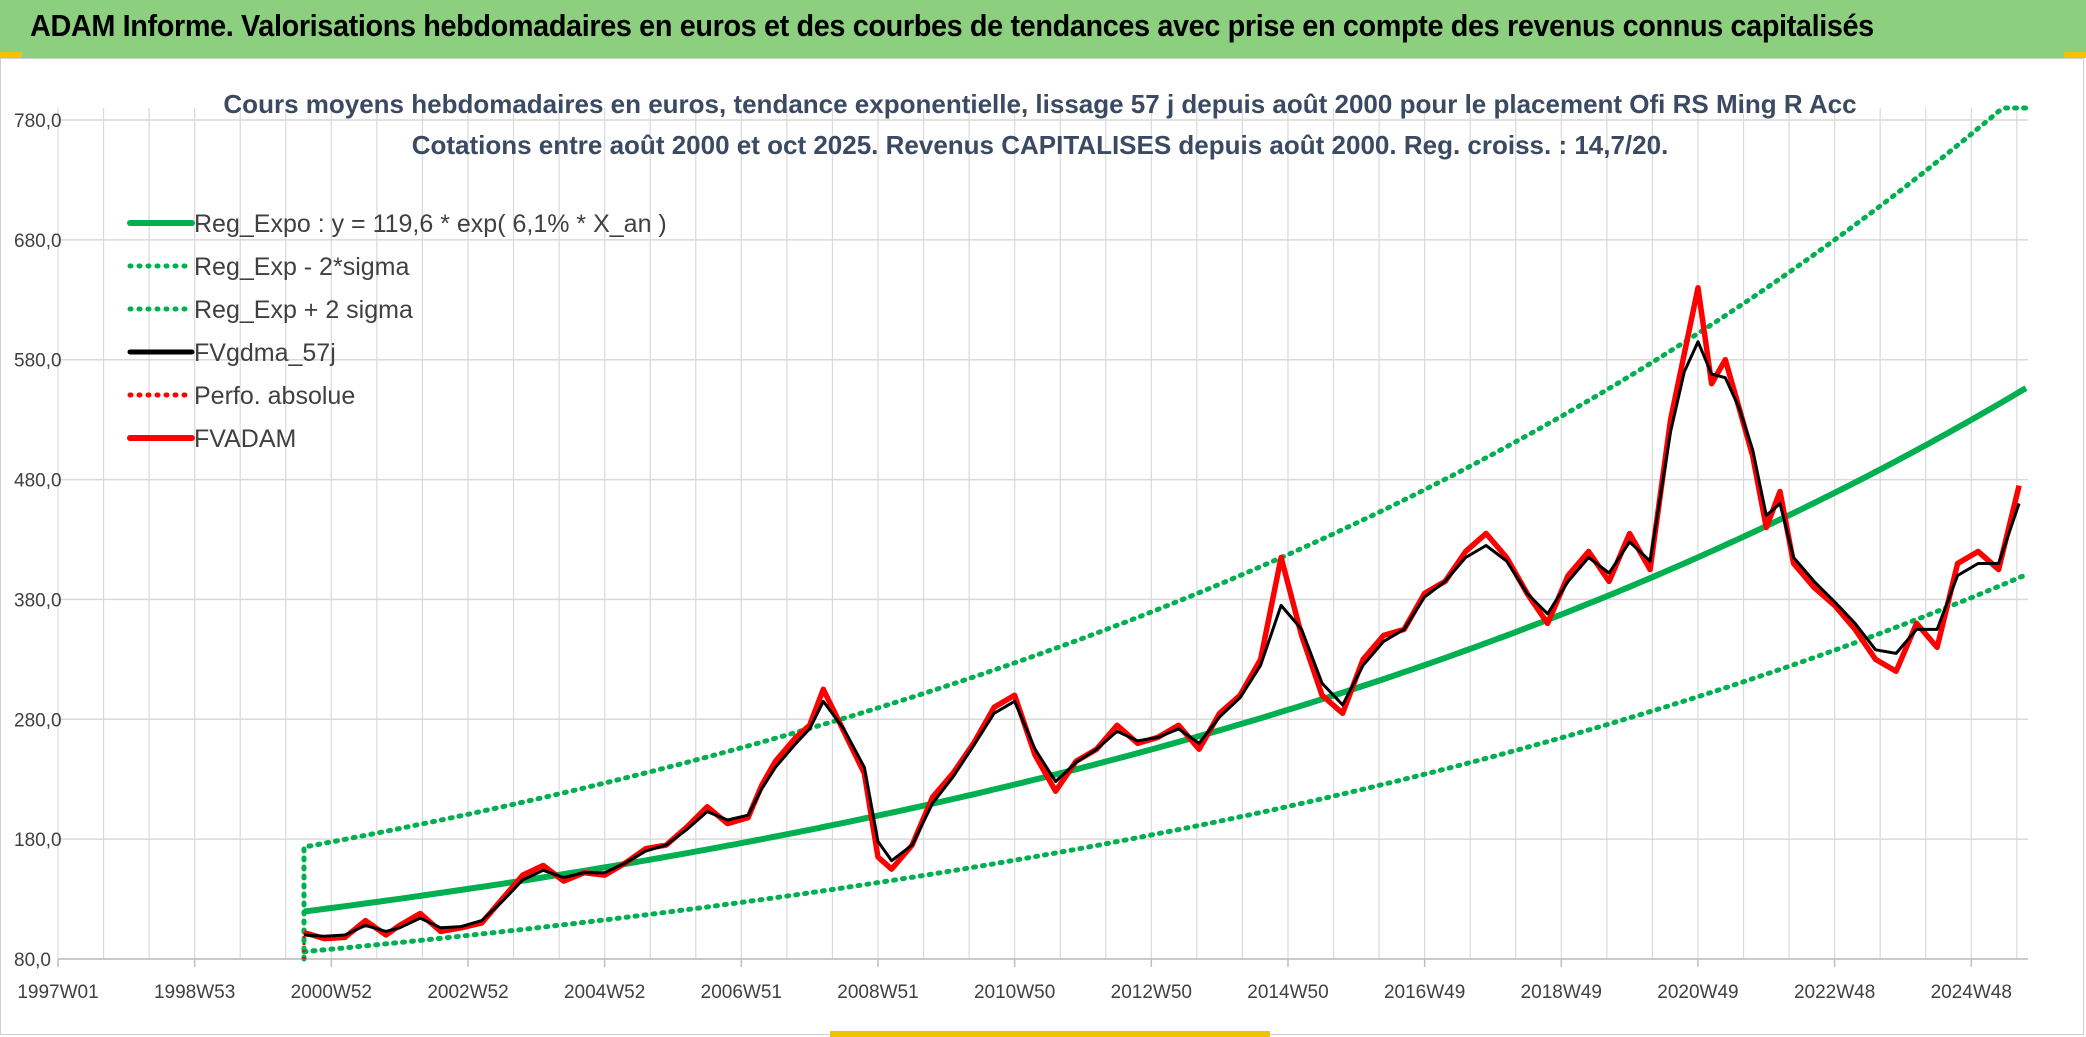 The height and width of the screenshot is (1037, 2086). I want to click on x-tick-label: 2008W51, so click(877, 992).